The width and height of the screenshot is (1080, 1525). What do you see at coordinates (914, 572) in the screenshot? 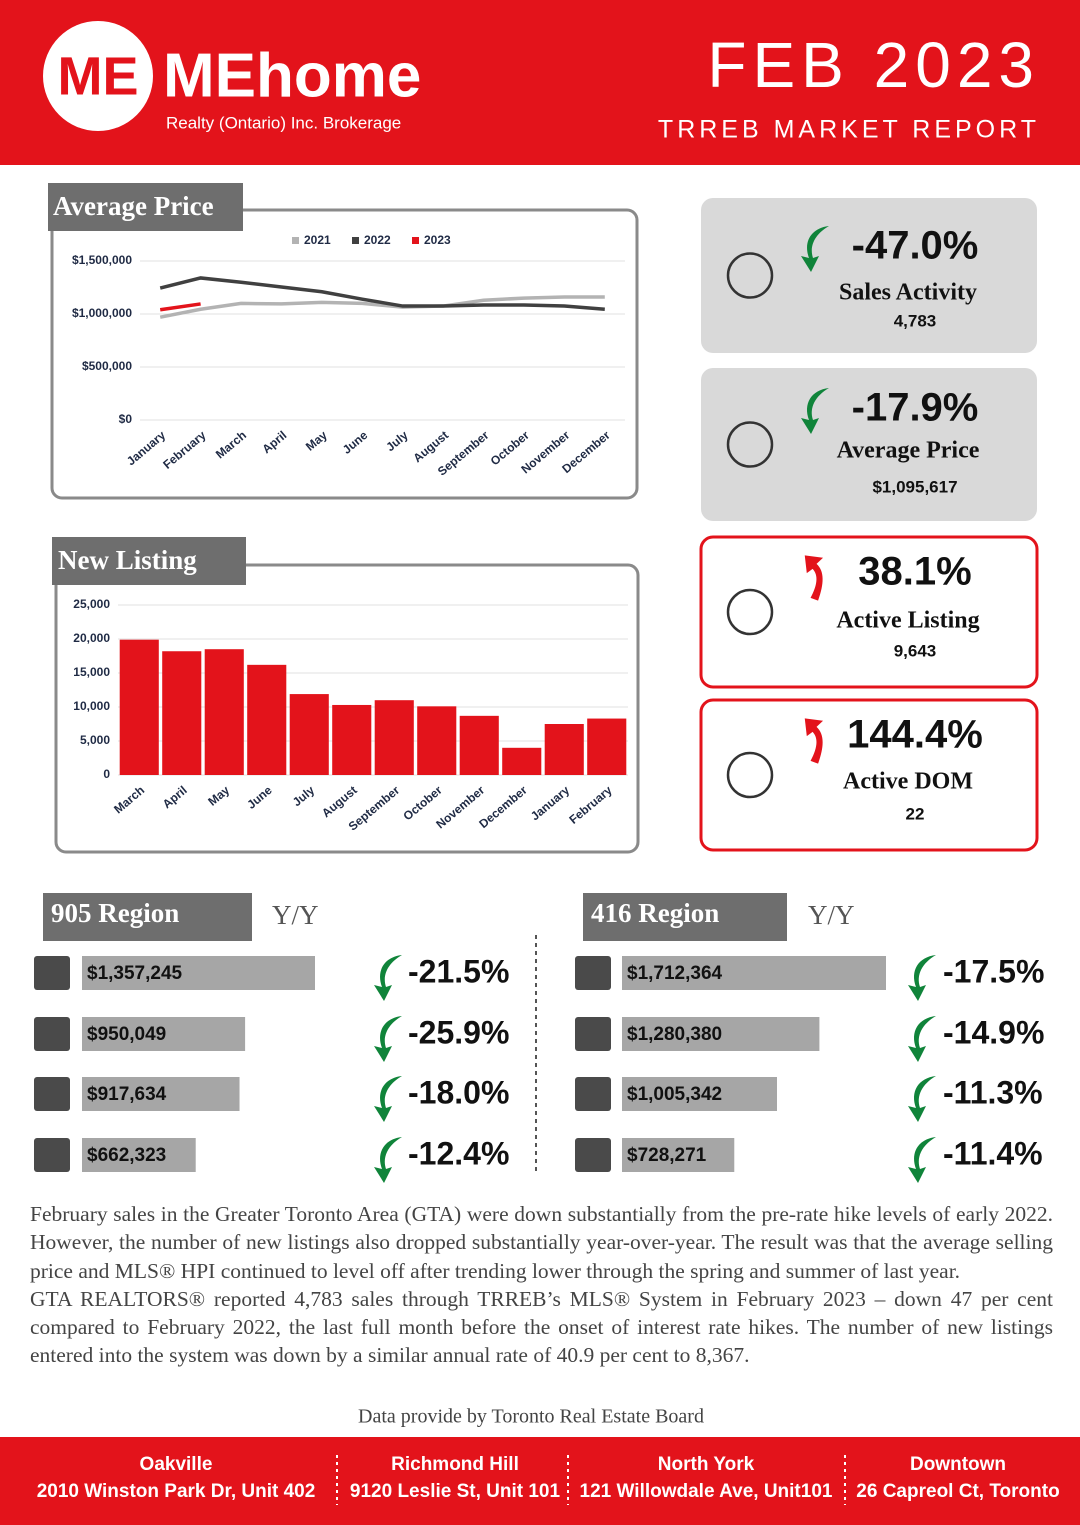
I see `stat-change: 38.1%` at bounding box center [914, 572].